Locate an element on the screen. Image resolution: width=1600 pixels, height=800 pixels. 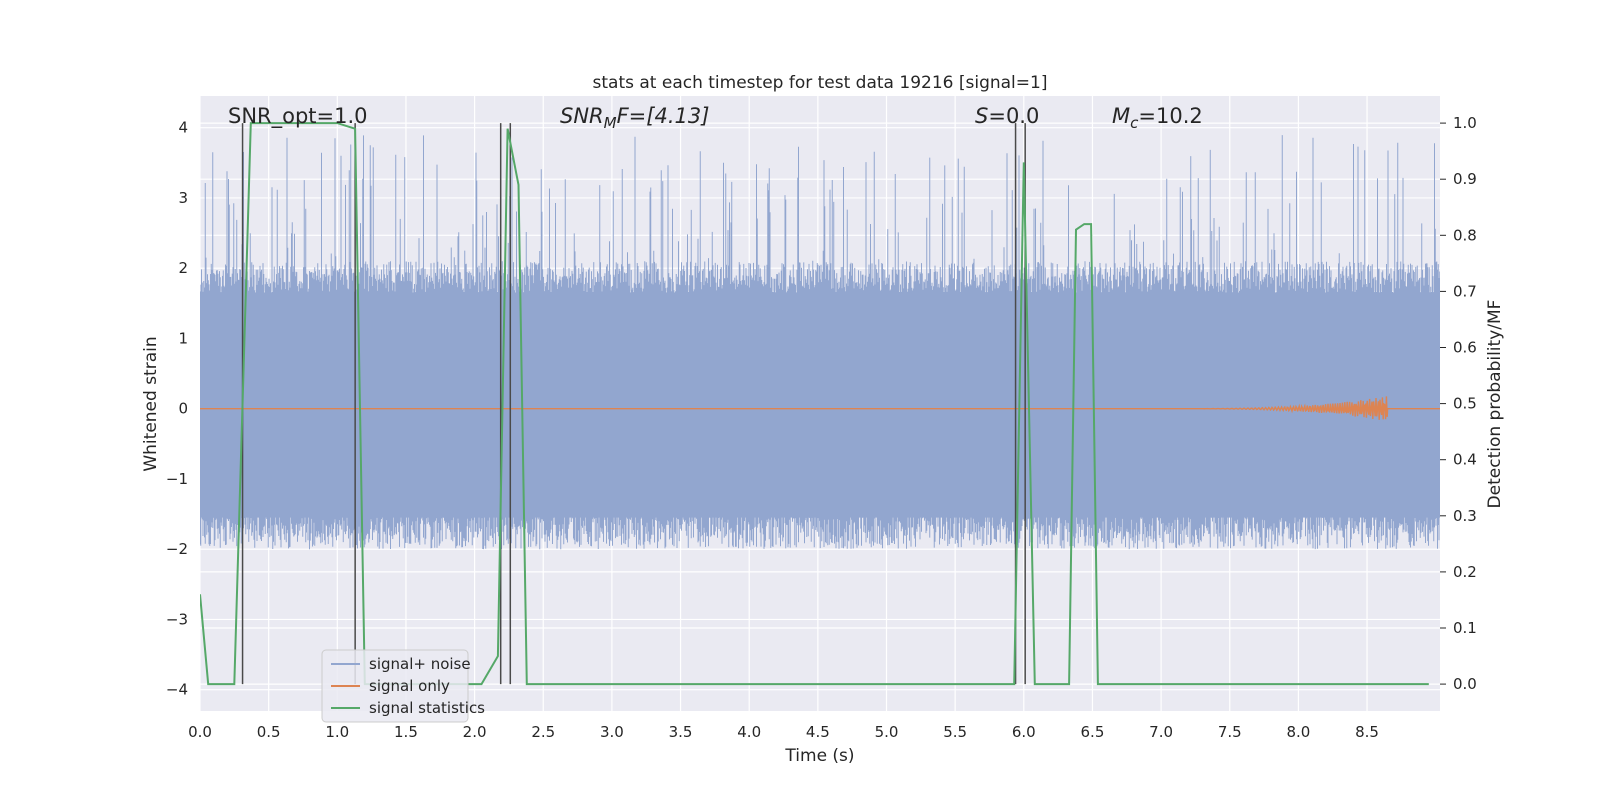
x-tick-label: 8.0 is located at coordinates (1298, 732).